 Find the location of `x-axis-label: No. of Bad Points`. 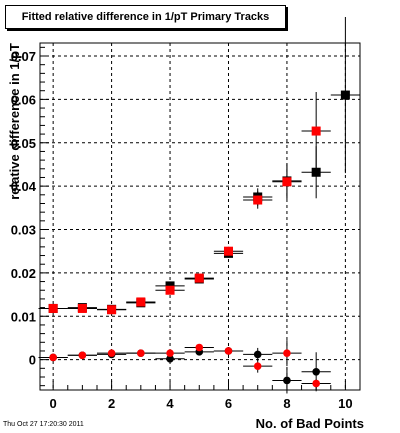

x-axis-label: No. of Bad Points is located at coordinates (310, 423).